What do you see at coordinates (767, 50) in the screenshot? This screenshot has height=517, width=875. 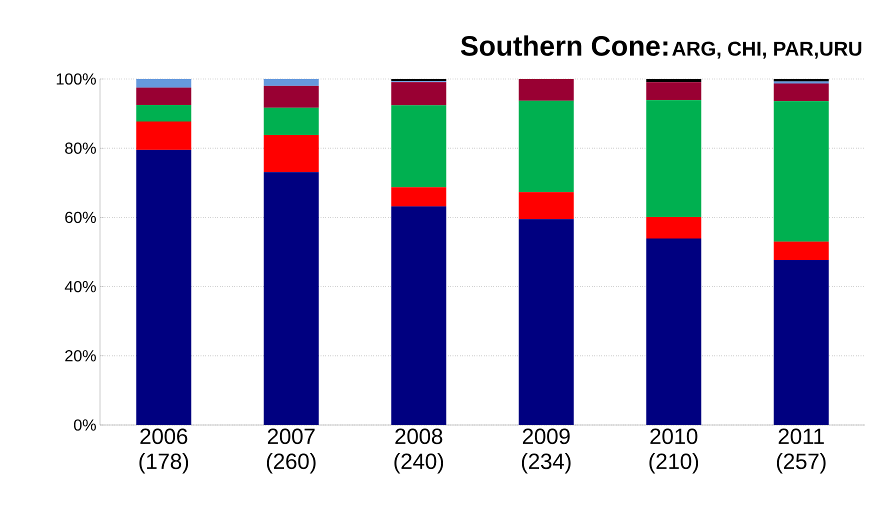 I see `chart-subtitle: ARG, CHI, PAR,URU` at bounding box center [767, 50].